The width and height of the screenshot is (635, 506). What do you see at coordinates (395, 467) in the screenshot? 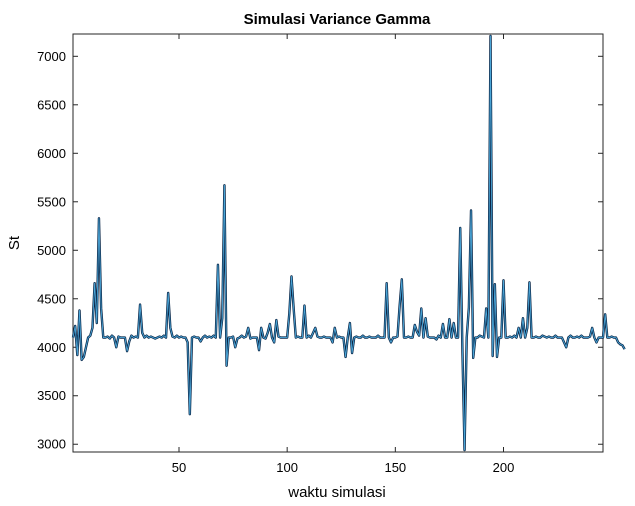
I see `x-tick-label: 150` at bounding box center [395, 467].